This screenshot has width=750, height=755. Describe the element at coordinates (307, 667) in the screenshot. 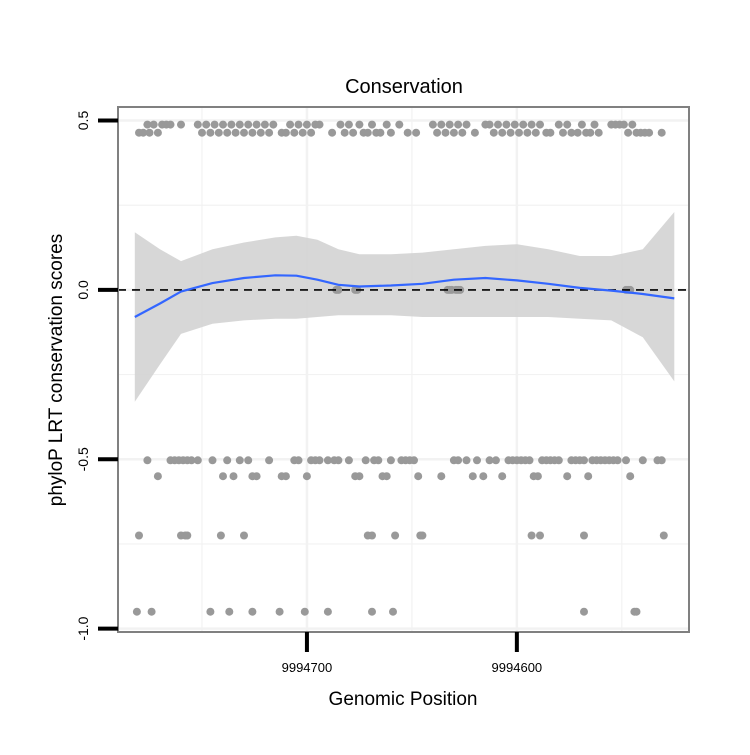

I see `x-tick-label: 9994700` at that location.